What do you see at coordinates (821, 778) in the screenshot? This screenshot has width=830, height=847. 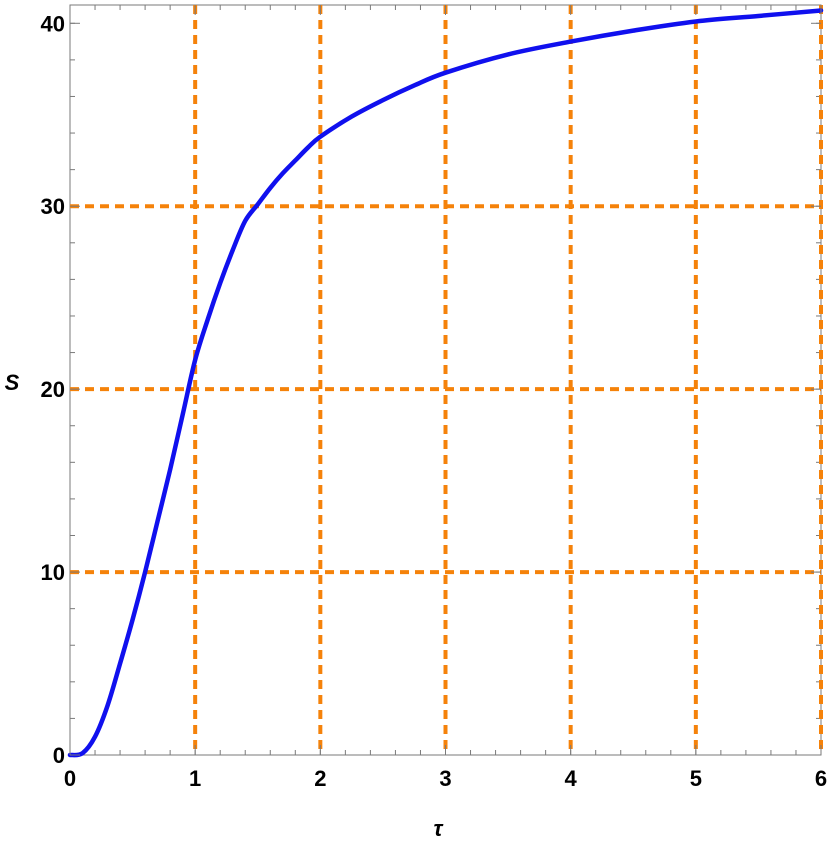 I see `x-tick-label: 6` at bounding box center [821, 778].